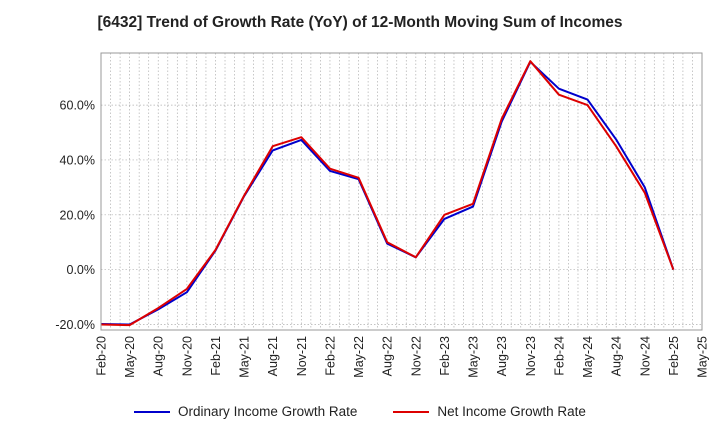 The image size is (720, 440). What do you see at coordinates (77, 215) in the screenshot?
I see `y-tick-label: 20.0%` at bounding box center [77, 215].